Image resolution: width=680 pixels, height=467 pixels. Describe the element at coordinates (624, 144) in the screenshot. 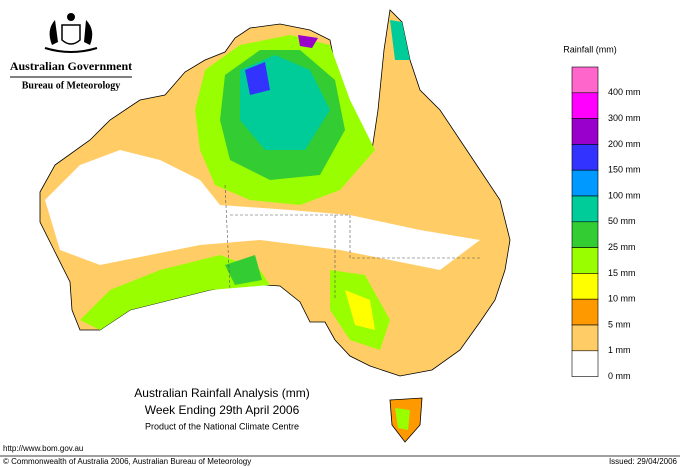

I see `legend-label: 200 mm` at that location.